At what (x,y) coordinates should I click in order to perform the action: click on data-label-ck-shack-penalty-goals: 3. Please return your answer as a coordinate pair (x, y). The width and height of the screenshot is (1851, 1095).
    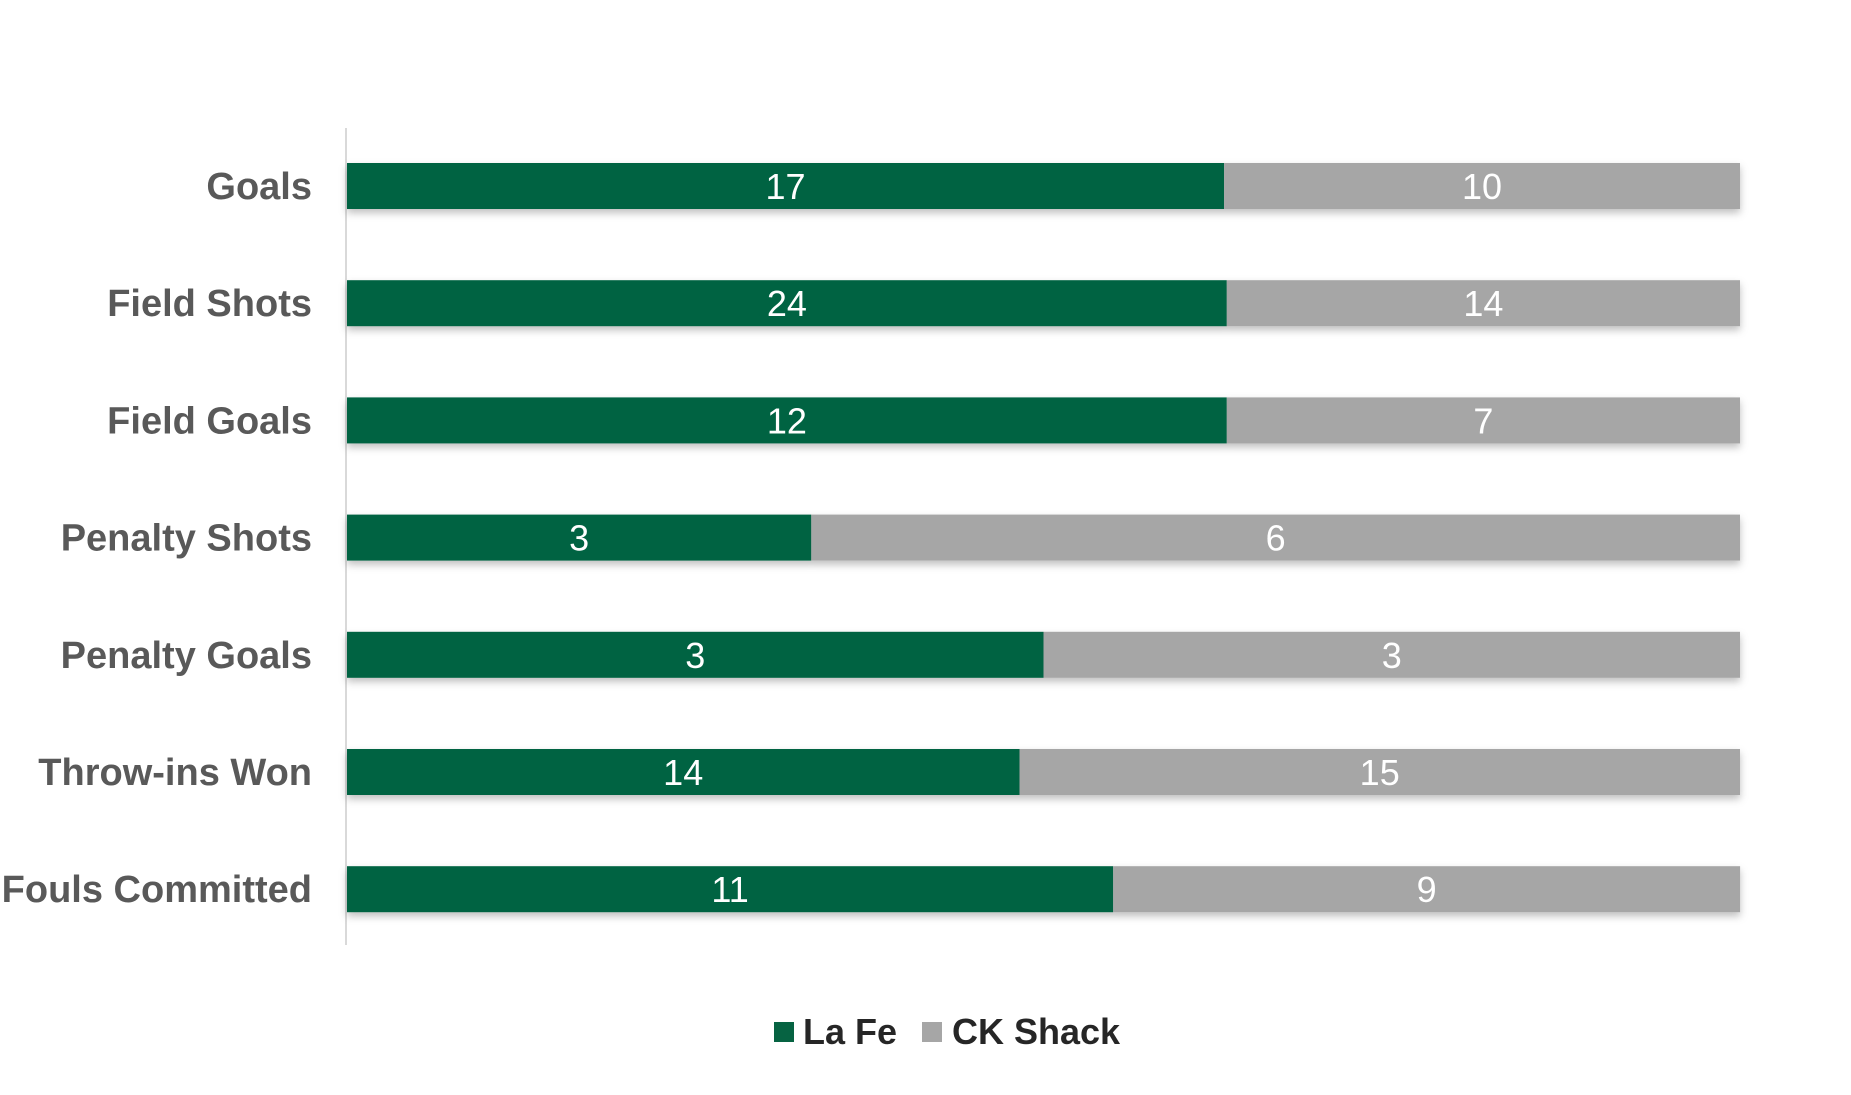
    Looking at the image, I should click on (1392, 655).